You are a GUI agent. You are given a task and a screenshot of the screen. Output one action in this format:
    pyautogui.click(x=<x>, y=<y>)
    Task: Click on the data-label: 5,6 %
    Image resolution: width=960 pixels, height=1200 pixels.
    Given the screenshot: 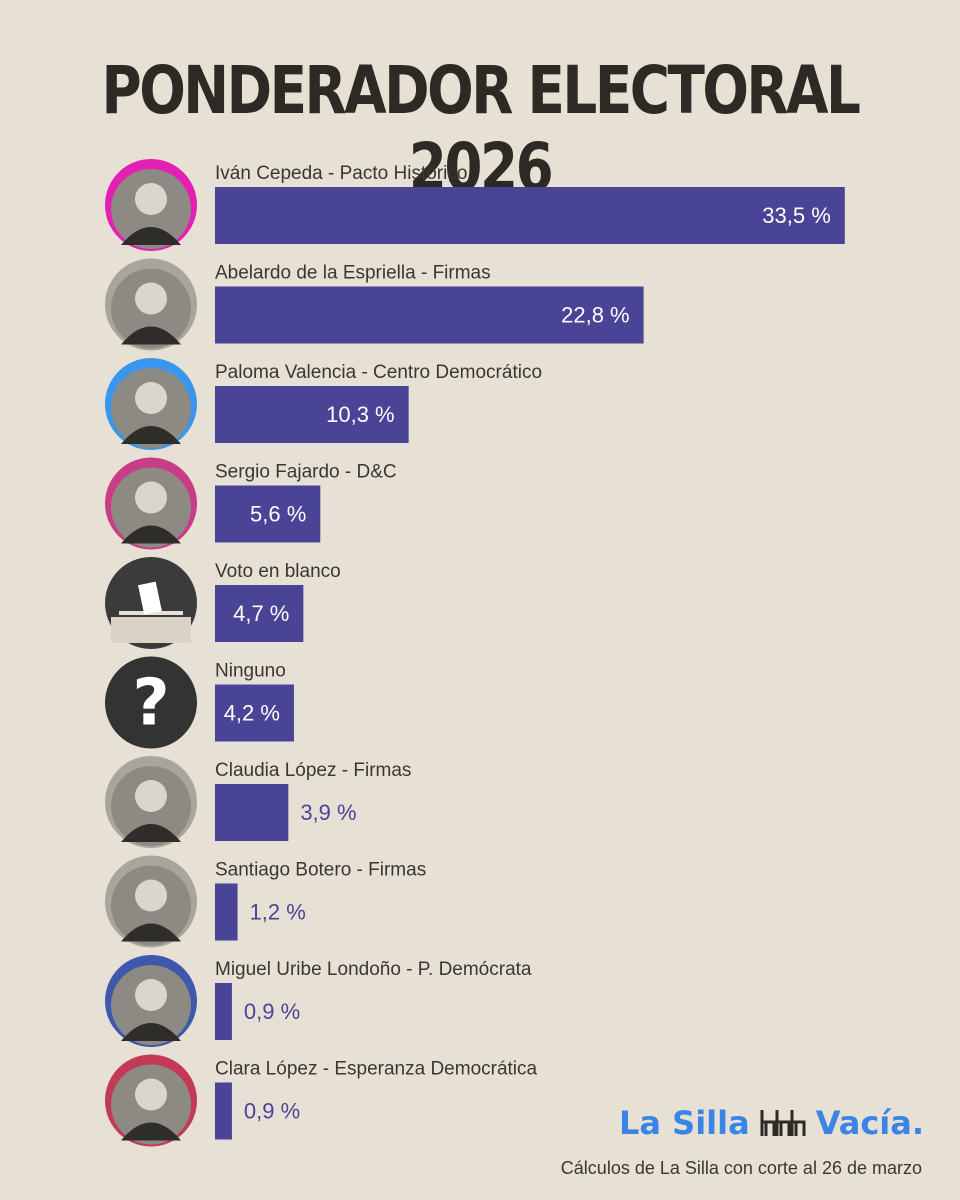 What is the action you would take?
    pyautogui.click(x=278, y=514)
    